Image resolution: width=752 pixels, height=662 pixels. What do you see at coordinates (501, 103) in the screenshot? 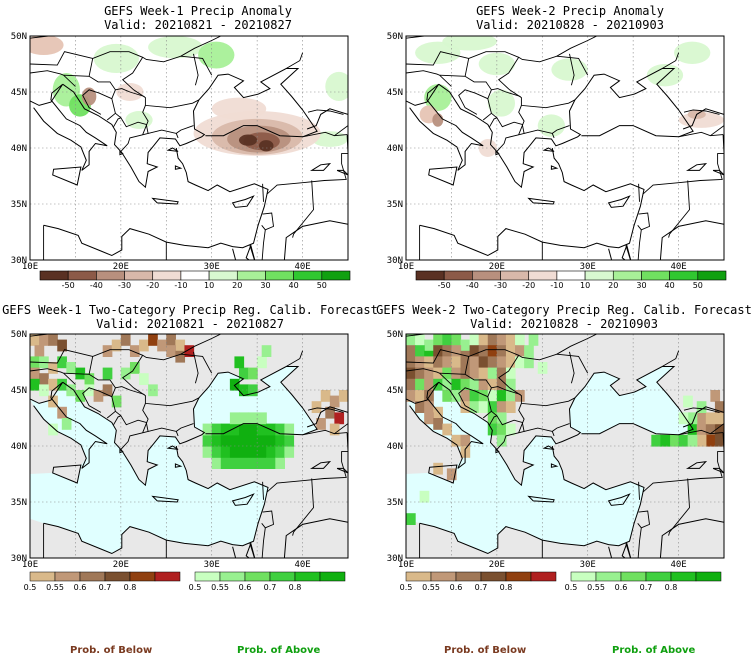
I see `anomaly-contour` at bounding box center [501, 103].